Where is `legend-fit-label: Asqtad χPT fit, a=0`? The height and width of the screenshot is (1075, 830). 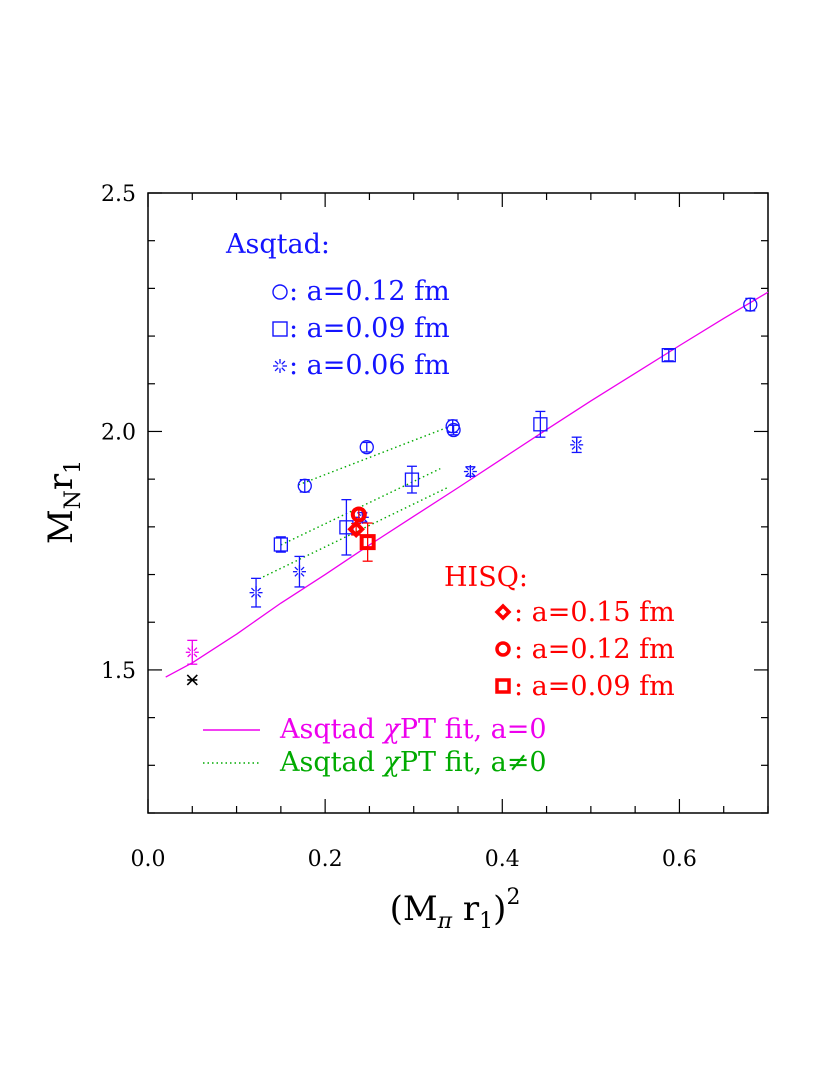 legend-fit-label: Asqtad χPT fit, a=0 is located at coordinates (413, 729).